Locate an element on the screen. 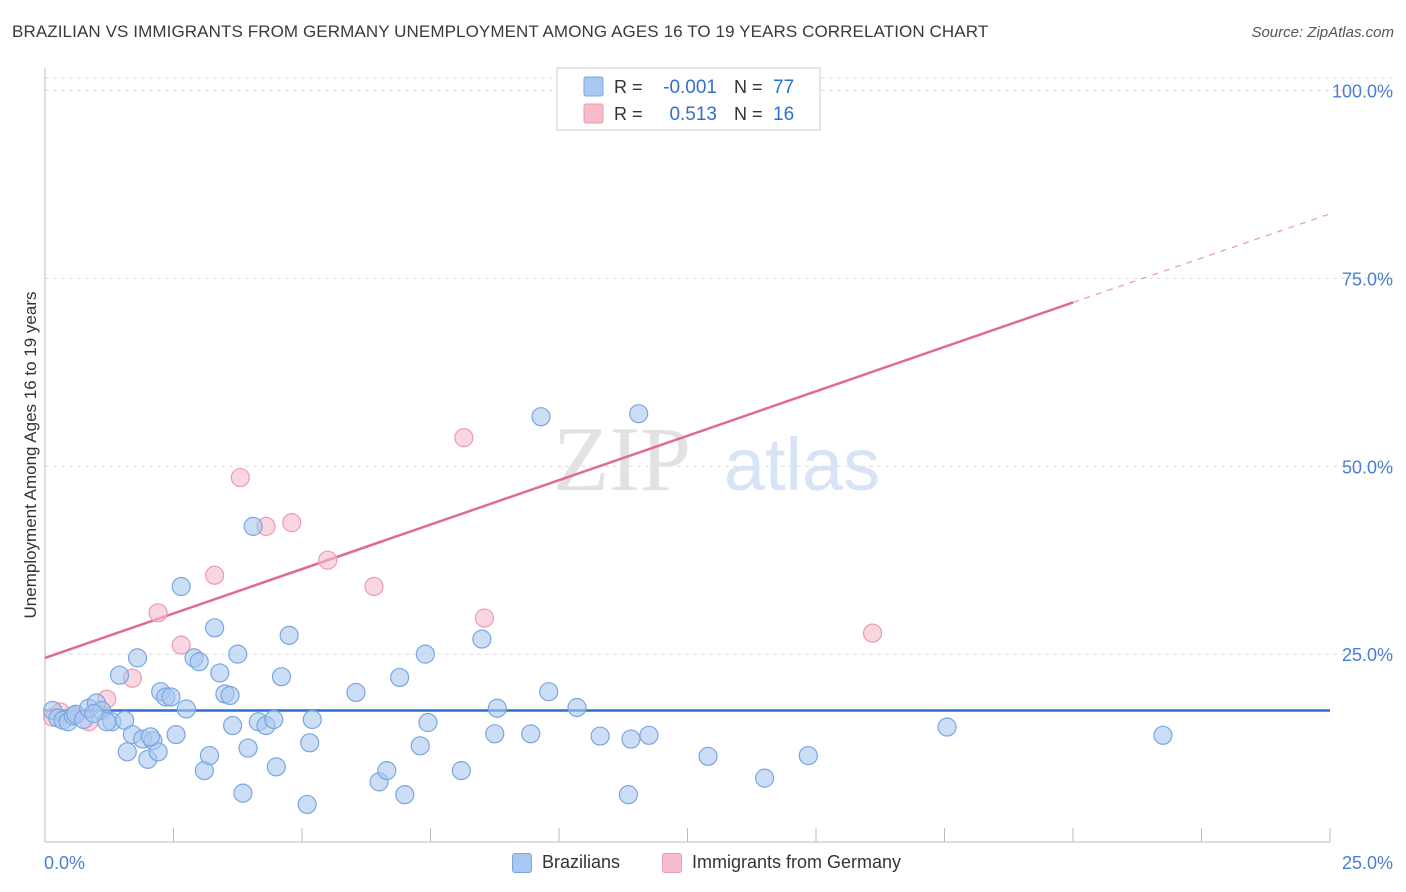 This screenshot has height=892, width=1406. y-tick-label: 75.0% is located at coordinates (1367, 279).